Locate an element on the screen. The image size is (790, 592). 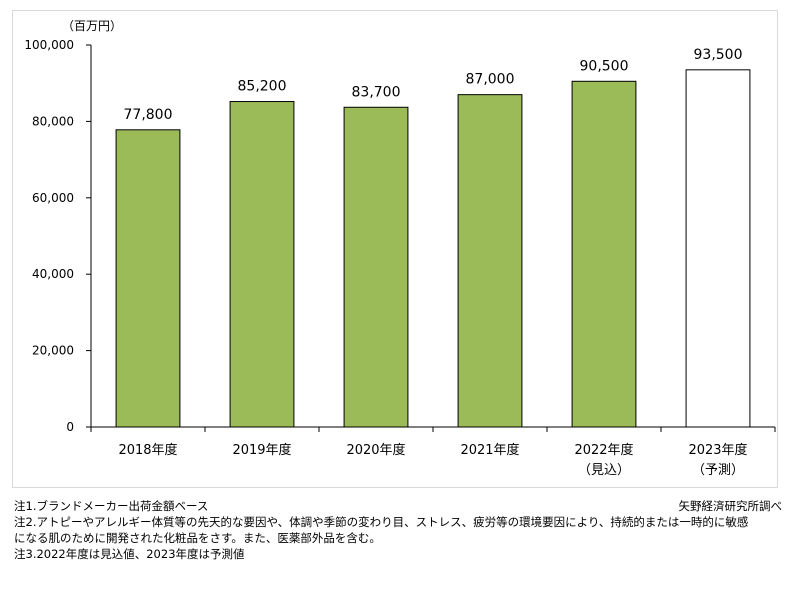
y-tick-label: 80,000 is located at coordinates (53, 121).